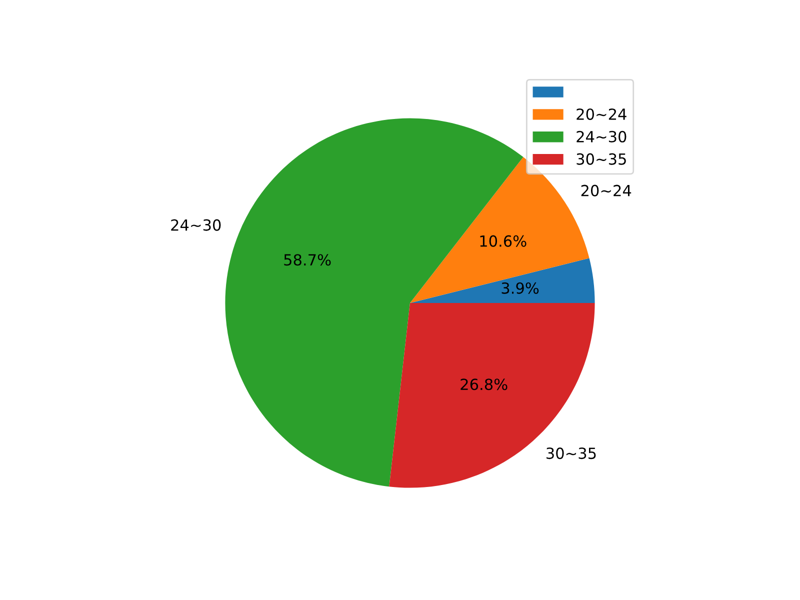 Image resolution: width=800 pixels, height=600 pixels. I want to click on data-label: 10.6%, so click(503, 241).